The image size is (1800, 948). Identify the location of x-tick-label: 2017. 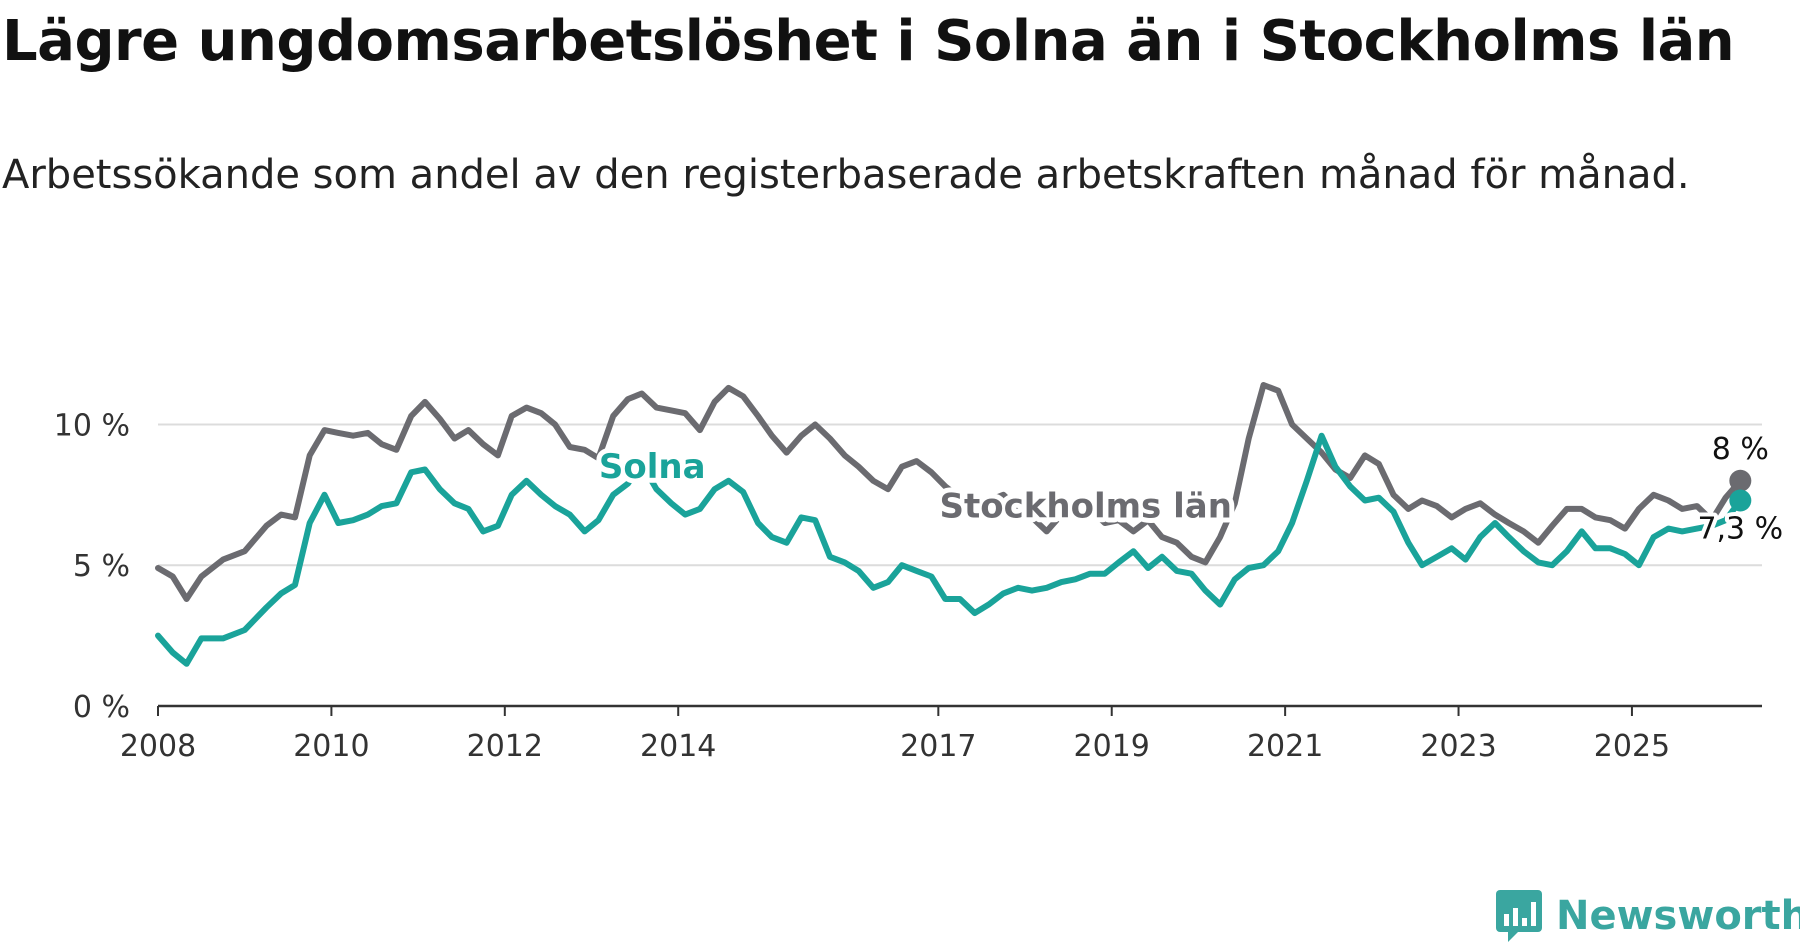
(938, 746).